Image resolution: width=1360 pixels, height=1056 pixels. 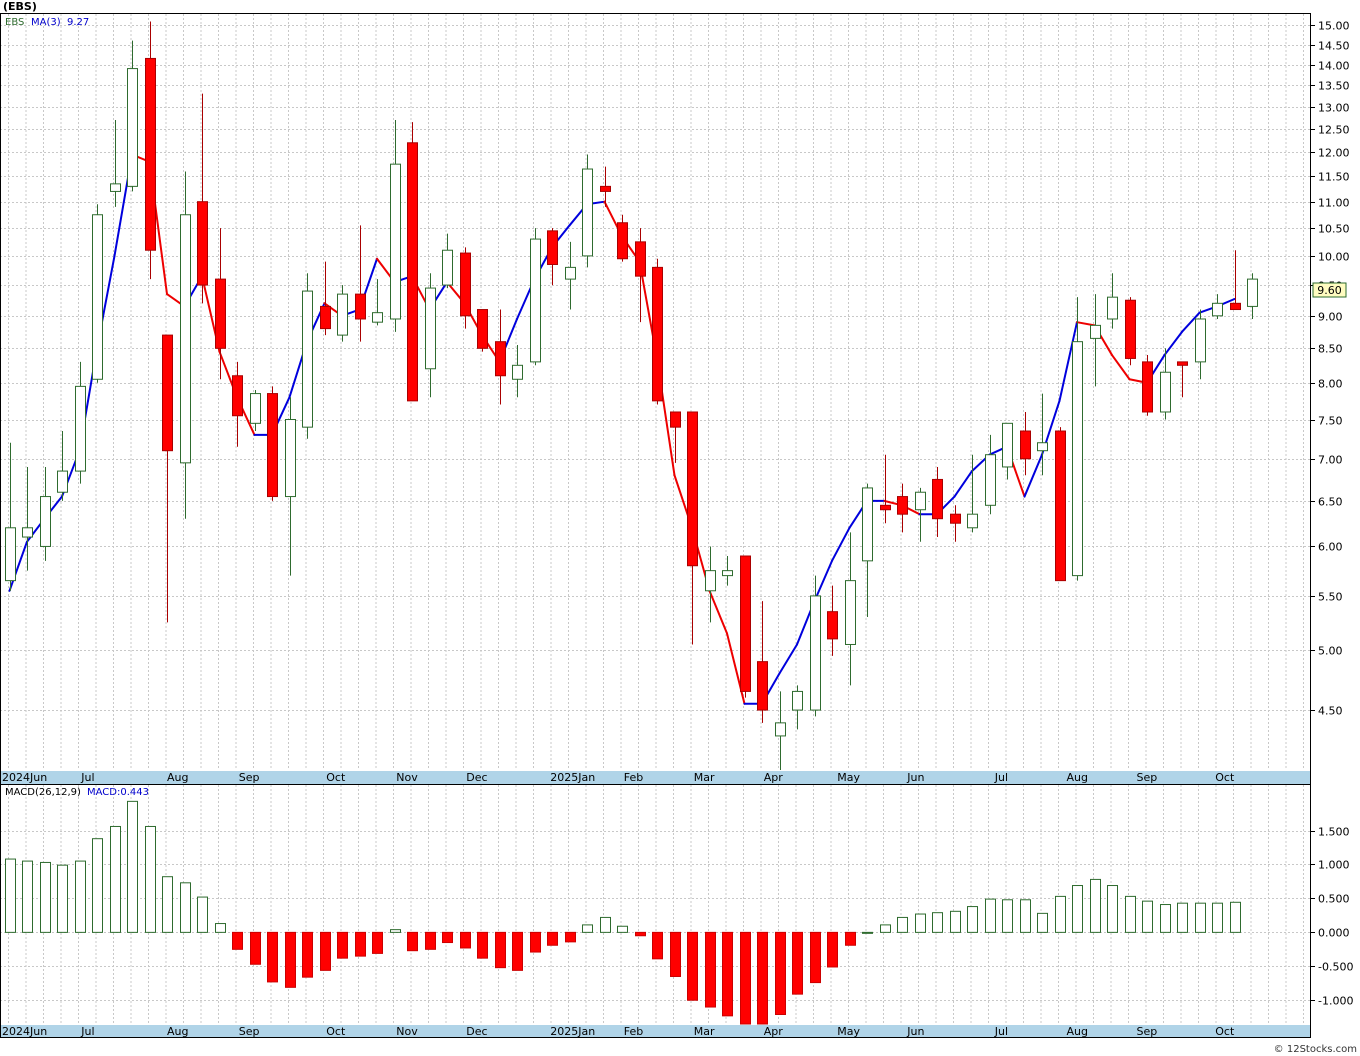 What do you see at coordinates (1334, 86) in the screenshot?
I see `y-tick-label: 13.50` at bounding box center [1334, 86].